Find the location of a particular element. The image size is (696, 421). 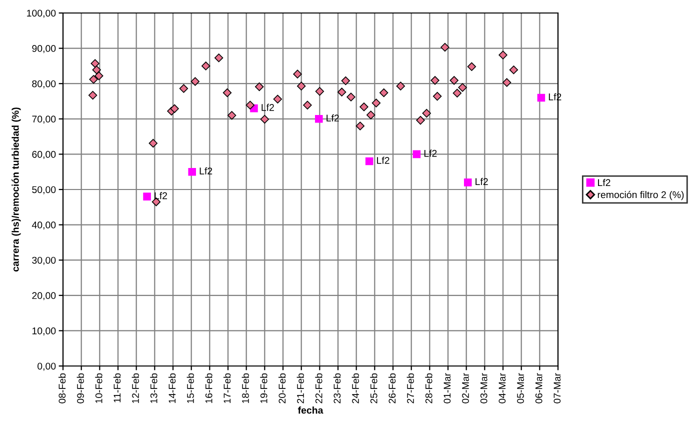

x-tick-label: 18-Feb is located at coordinates (245, 388).